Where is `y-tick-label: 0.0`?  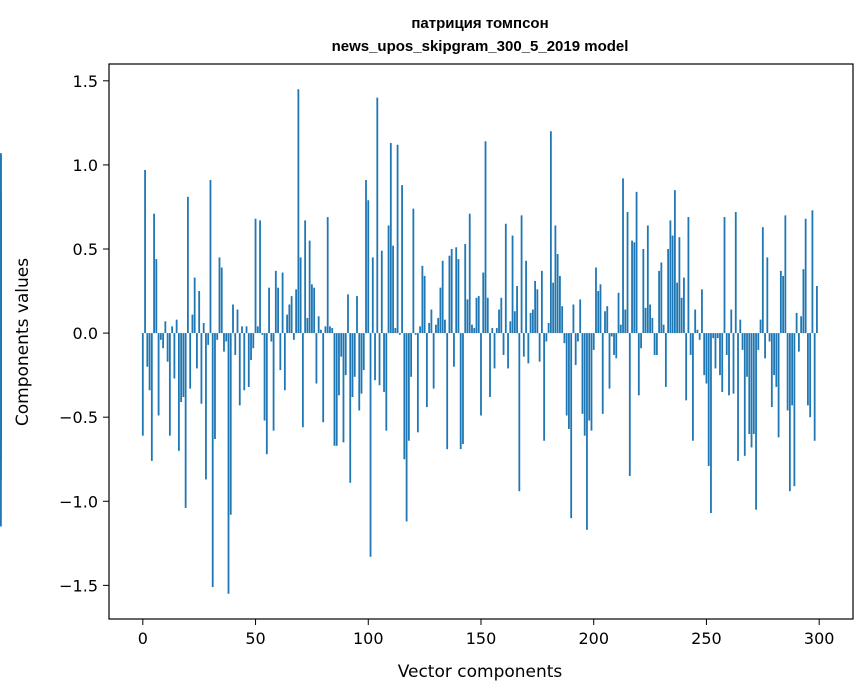
y-tick-label: 0.0 is located at coordinates (85, 333).